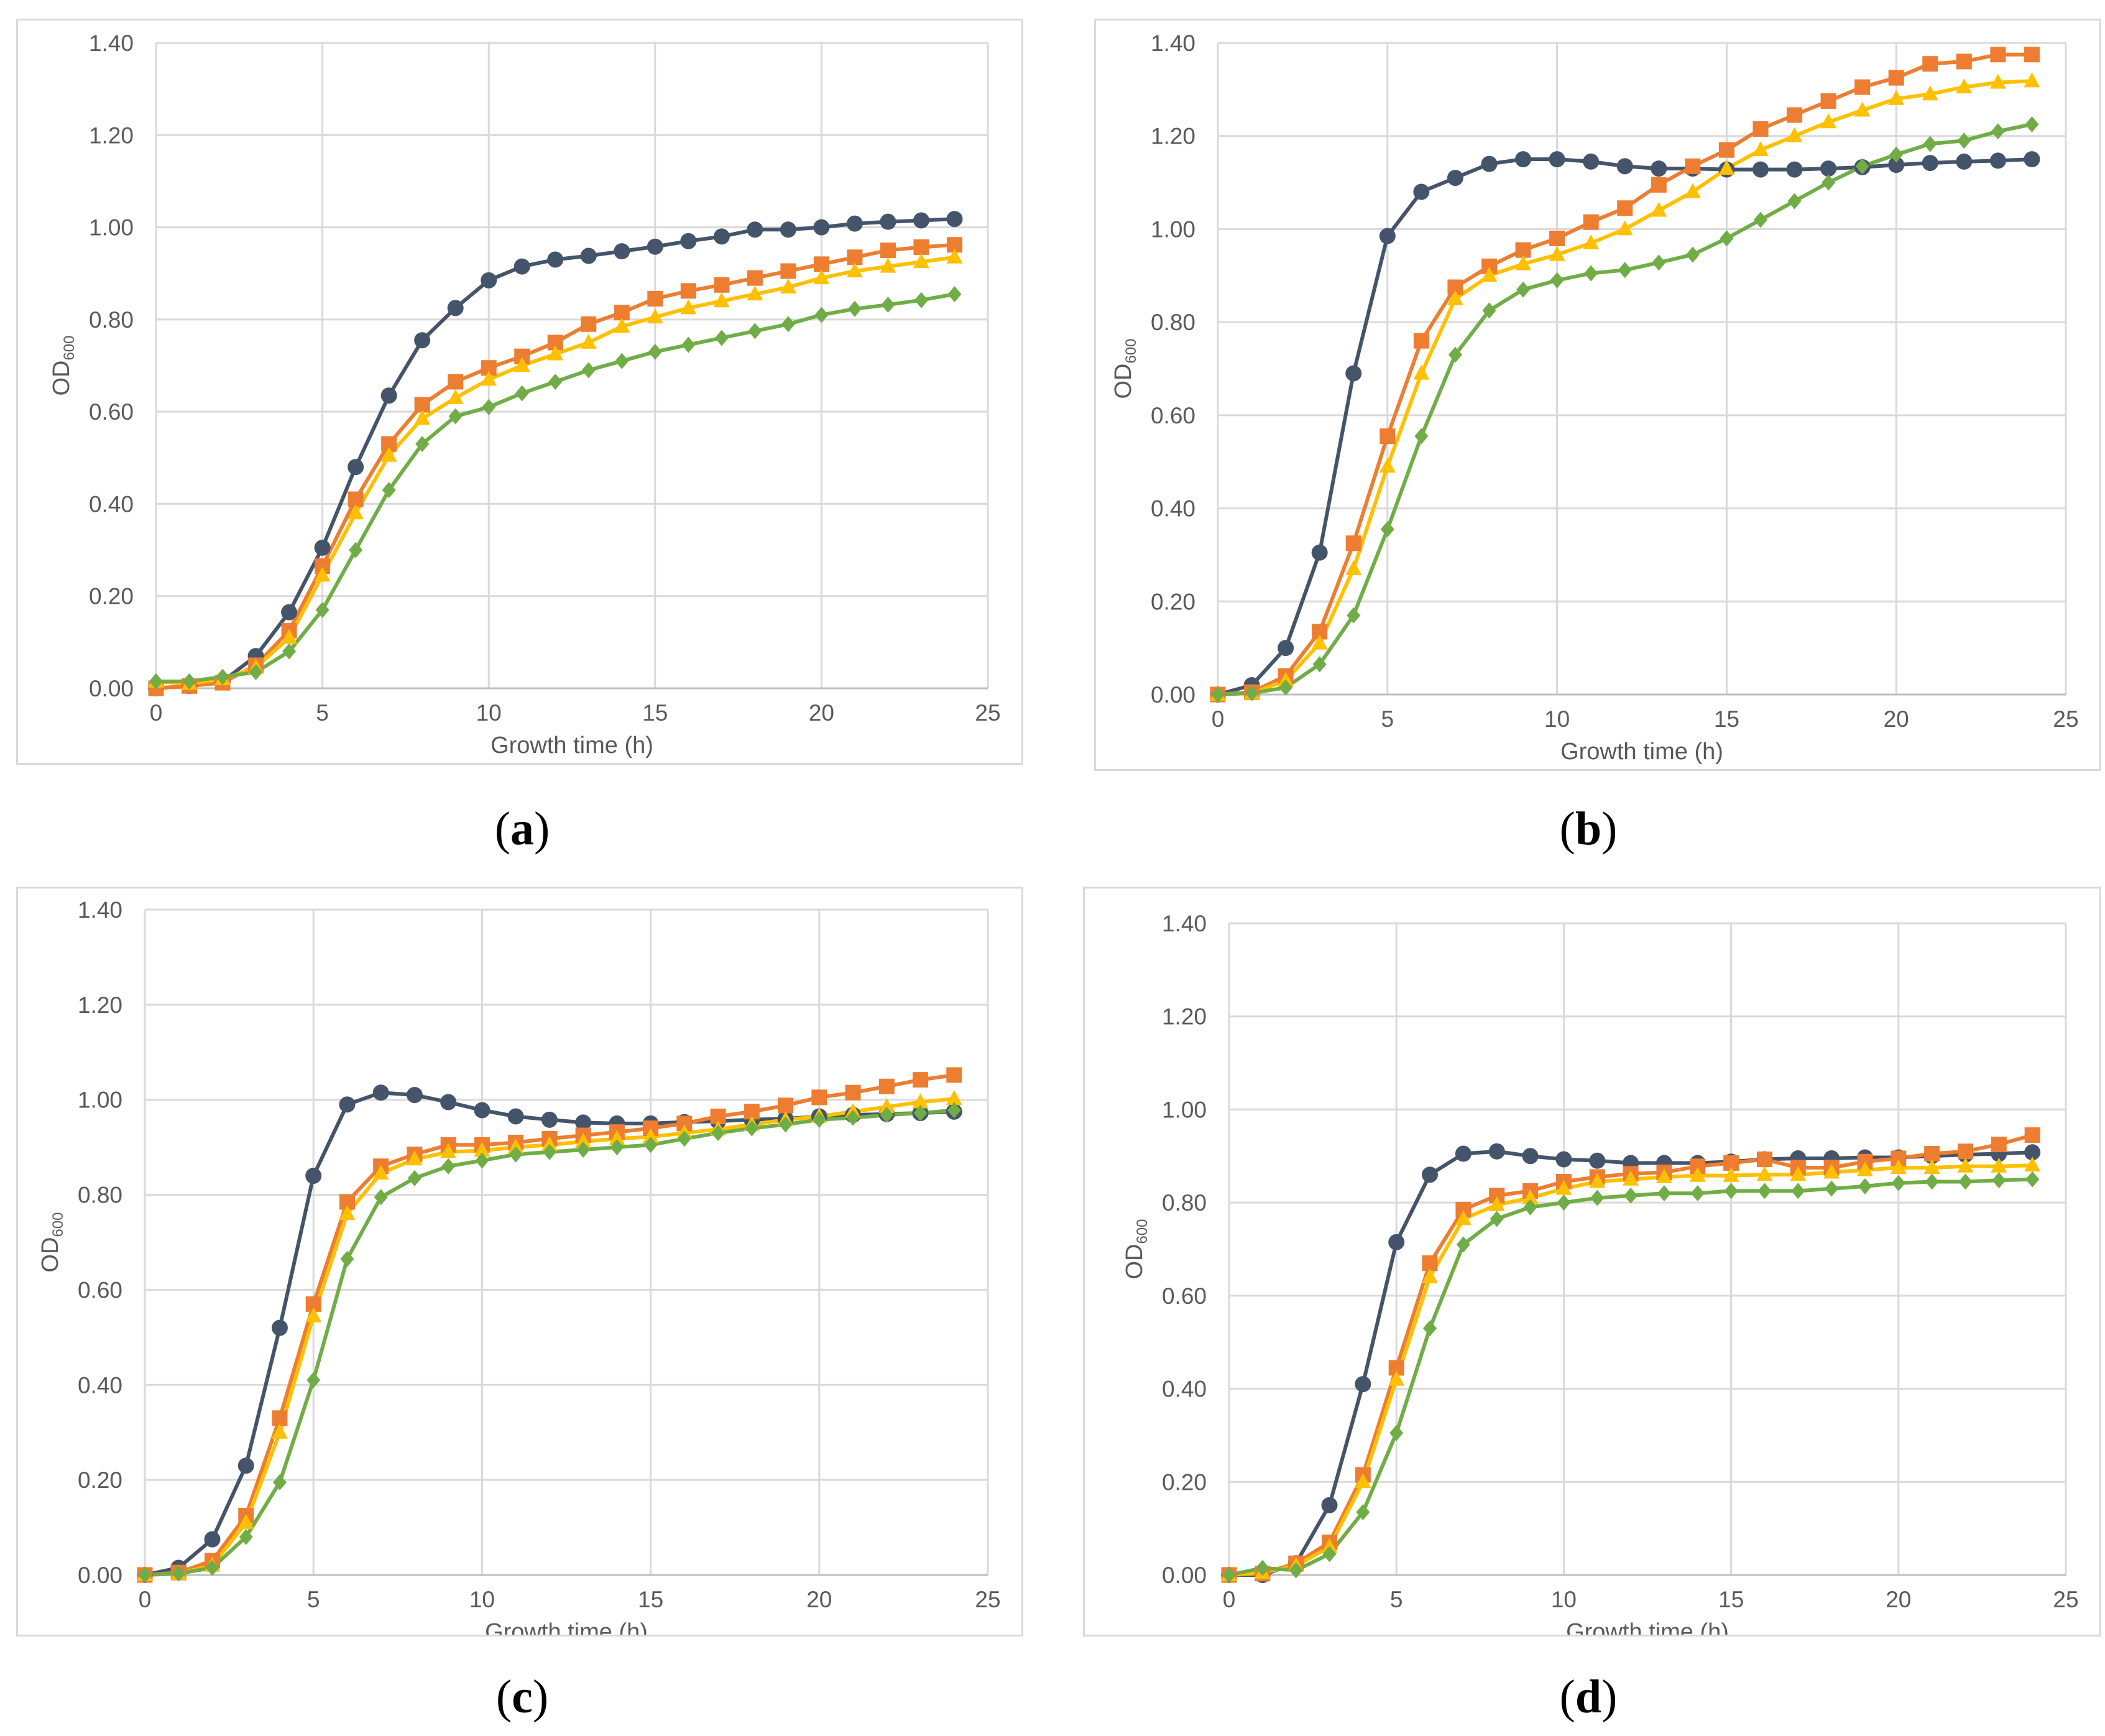 This screenshot has height=1736, width=2105. I want to click on y-tick-label: 0.40, so click(1184, 1389).